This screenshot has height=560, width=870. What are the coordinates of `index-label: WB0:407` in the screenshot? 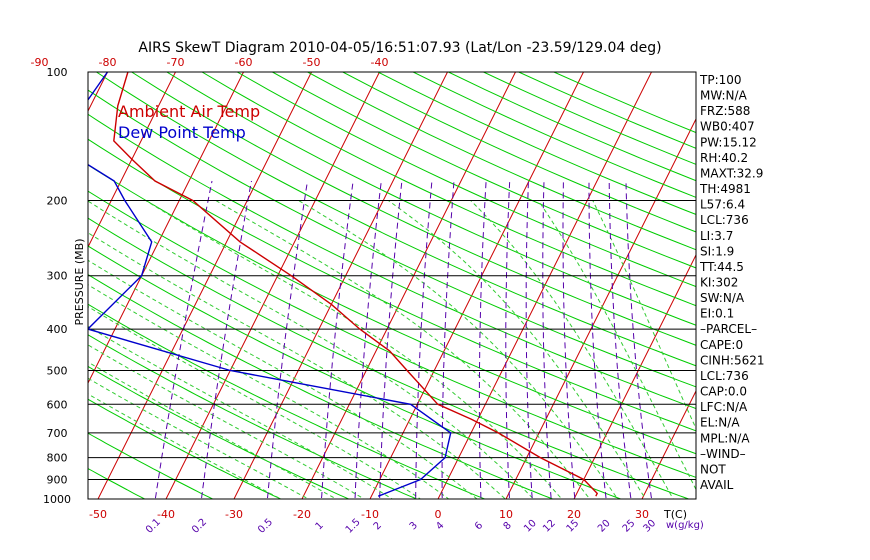 It's located at (727, 127).